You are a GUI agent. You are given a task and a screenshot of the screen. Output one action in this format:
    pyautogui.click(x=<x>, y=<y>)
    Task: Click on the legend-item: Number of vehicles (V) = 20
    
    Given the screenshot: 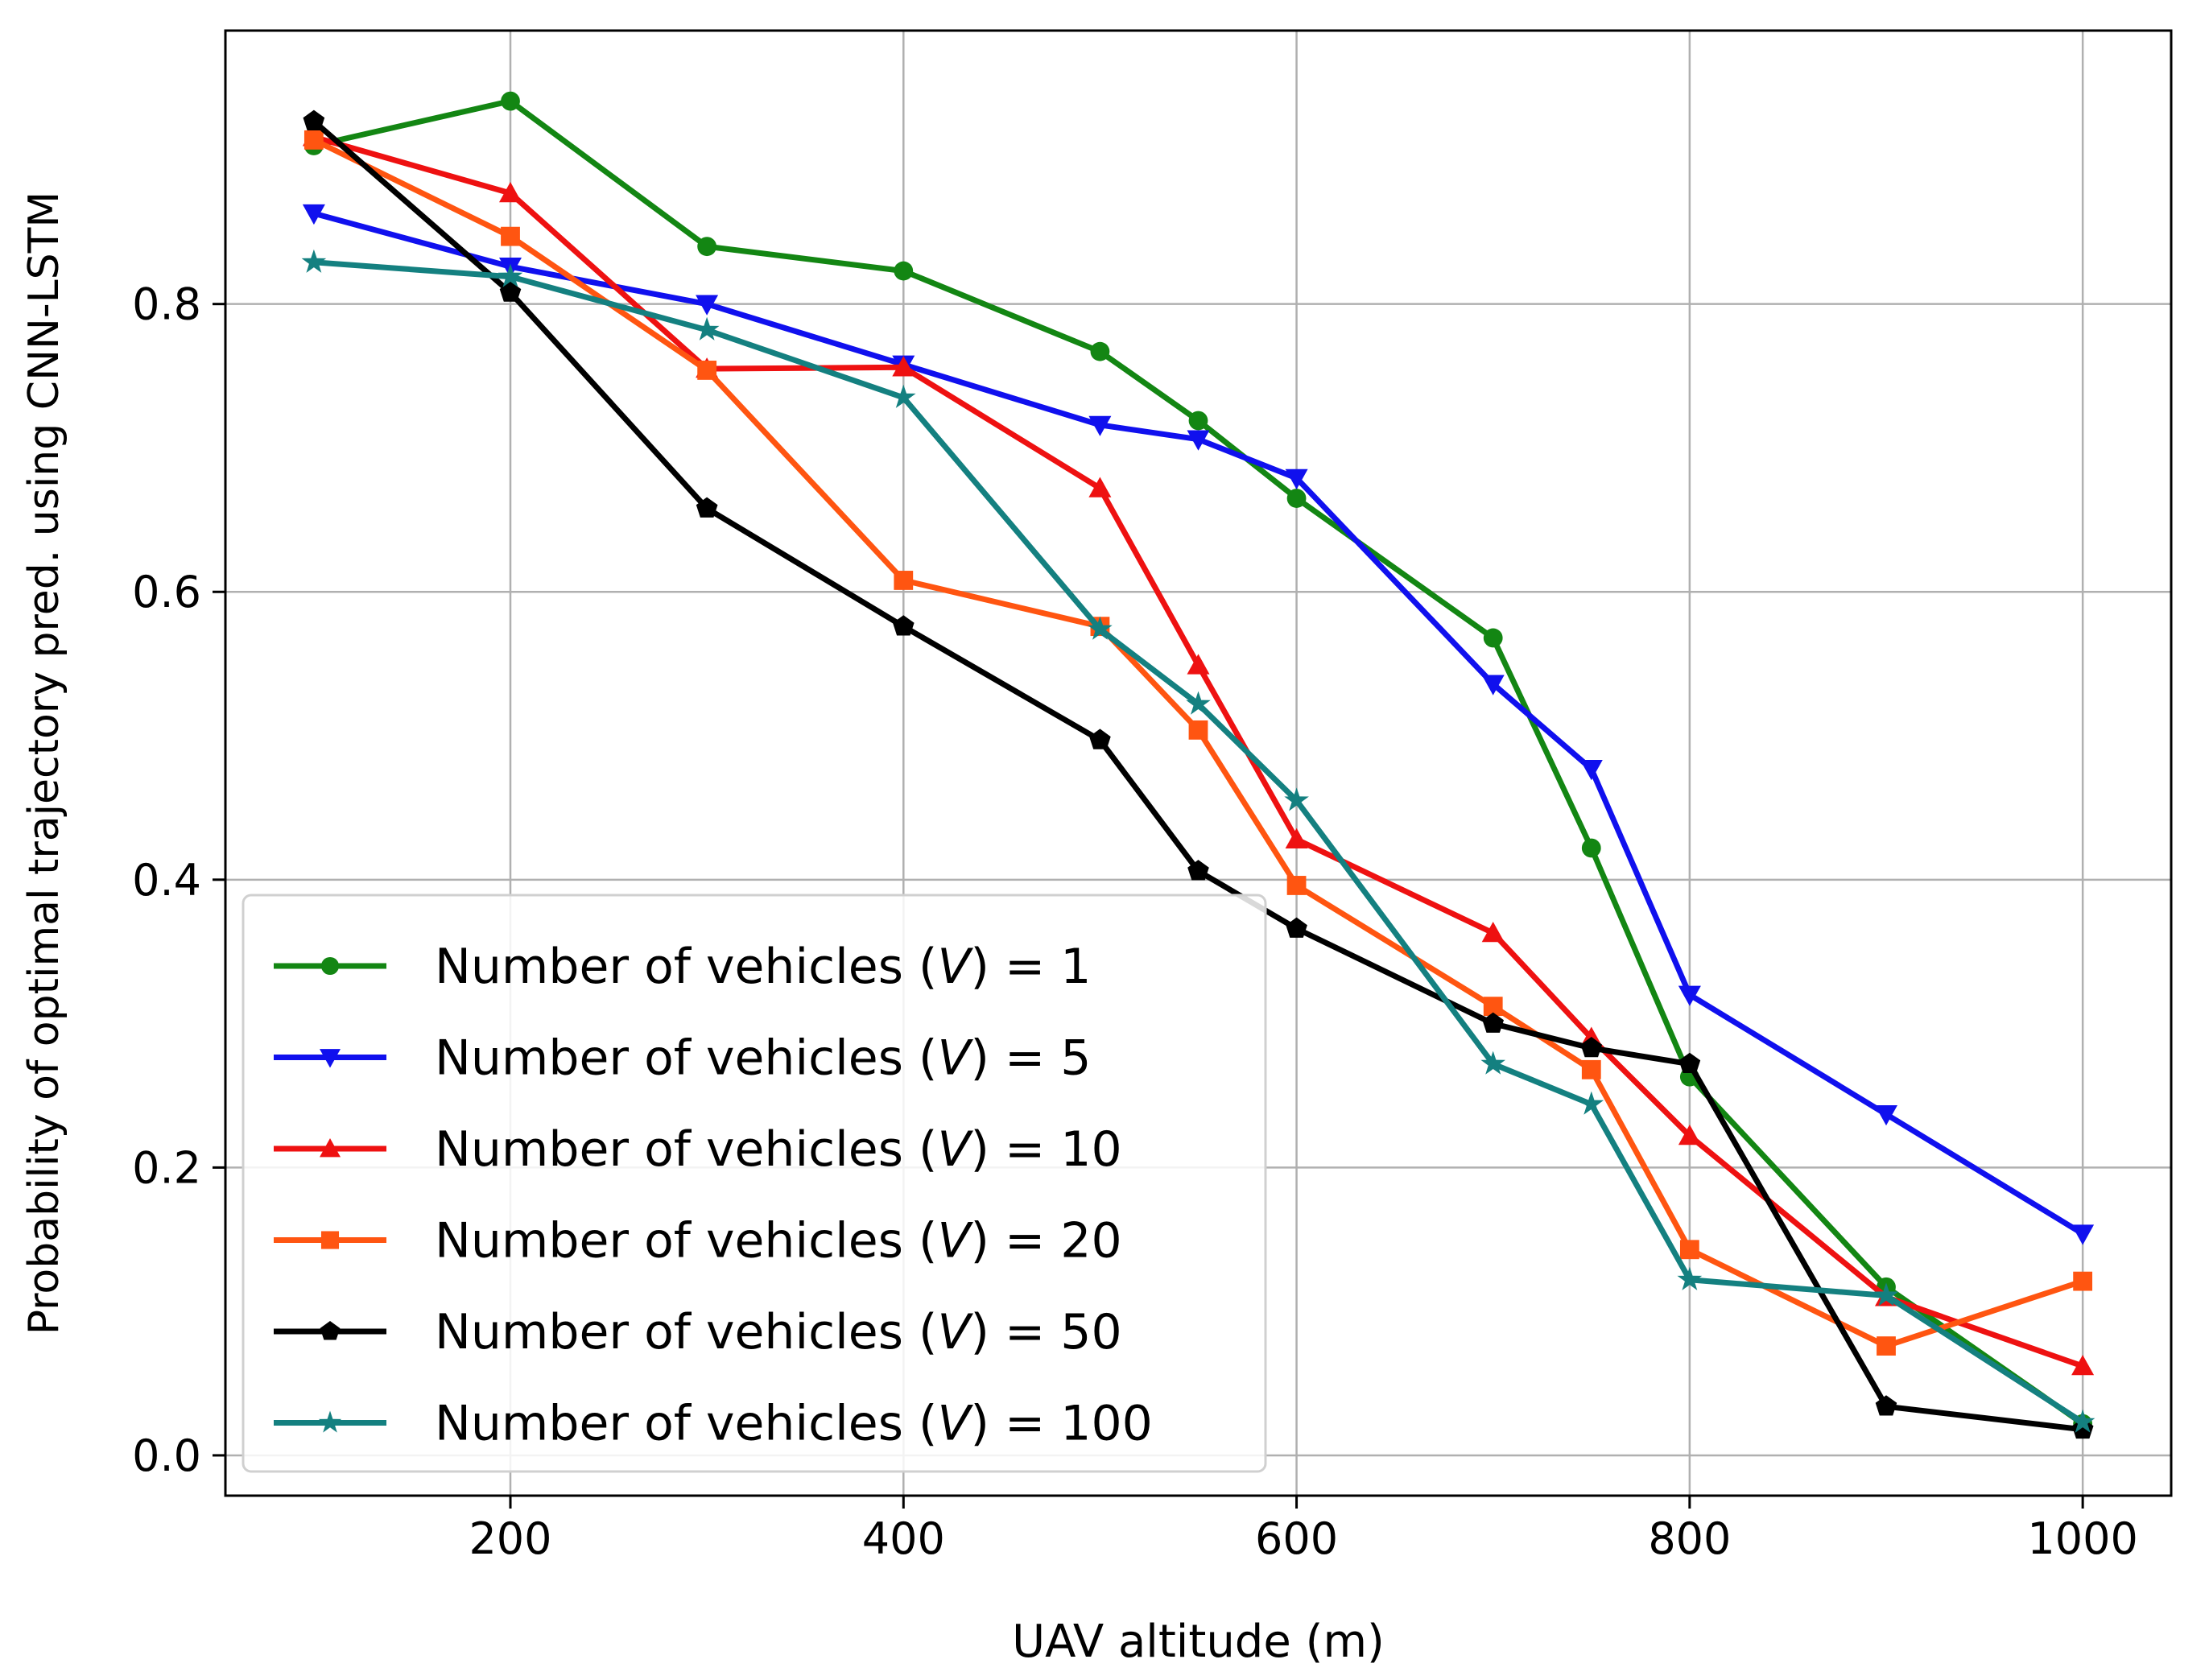 What is the action you would take?
    pyautogui.click(x=698, y=1241)
    